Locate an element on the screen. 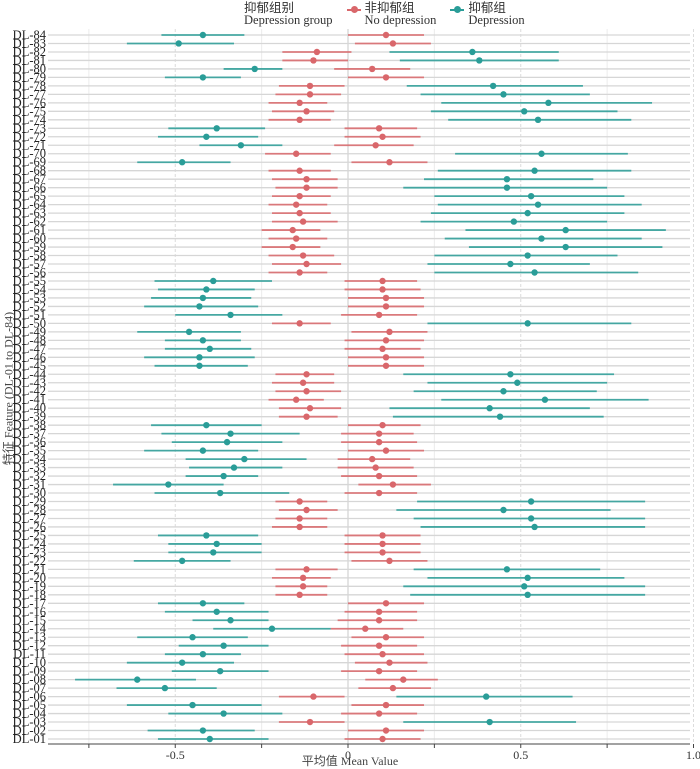 Image resolution: width=700 pixels, height=769 pixels. y-tick-label: DL-11 is located at coordinates (29, 654).